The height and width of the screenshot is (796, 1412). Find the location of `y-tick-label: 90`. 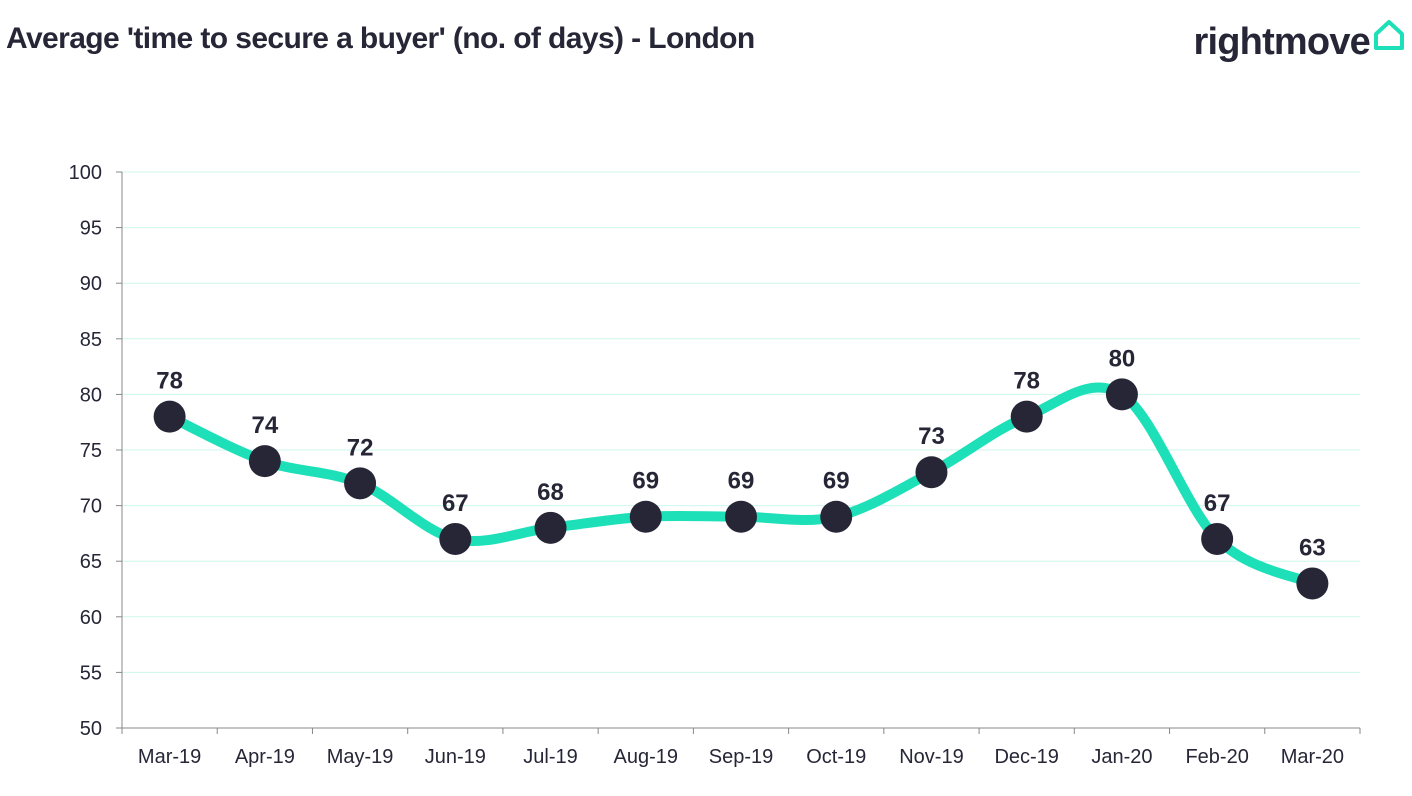

y-tick-label: 90 is located at coordinates (91, 284).